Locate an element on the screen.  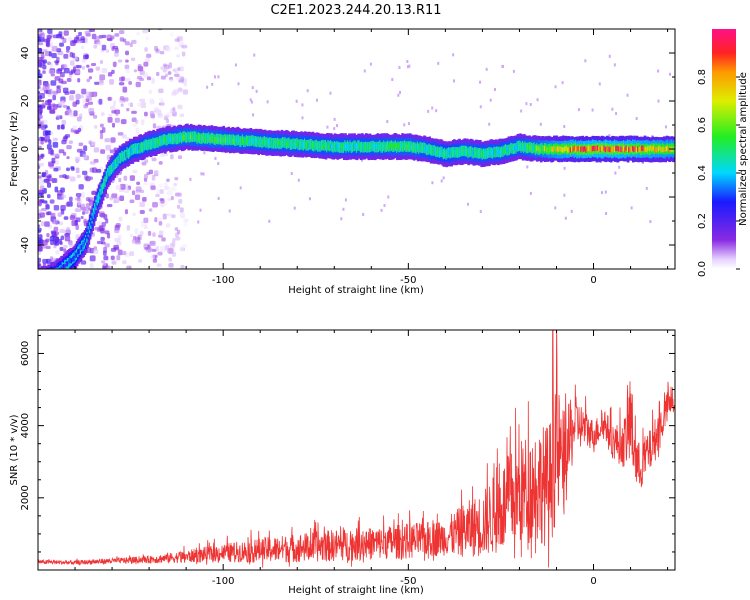
spectrogram-x-axis-label: Height of straight line (km) is located at coordinates (356, 290).